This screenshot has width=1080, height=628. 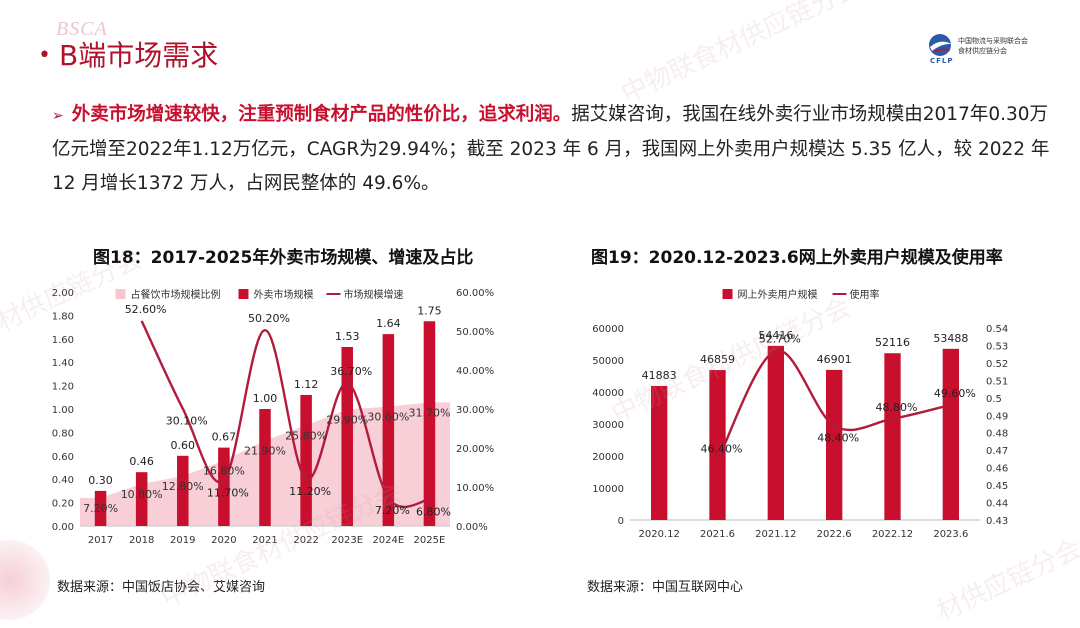 What do you see at coordinates (997, 434) in the screenshot?
I see `y2-tick-label: 0.48` at bounding box center [997, 434].